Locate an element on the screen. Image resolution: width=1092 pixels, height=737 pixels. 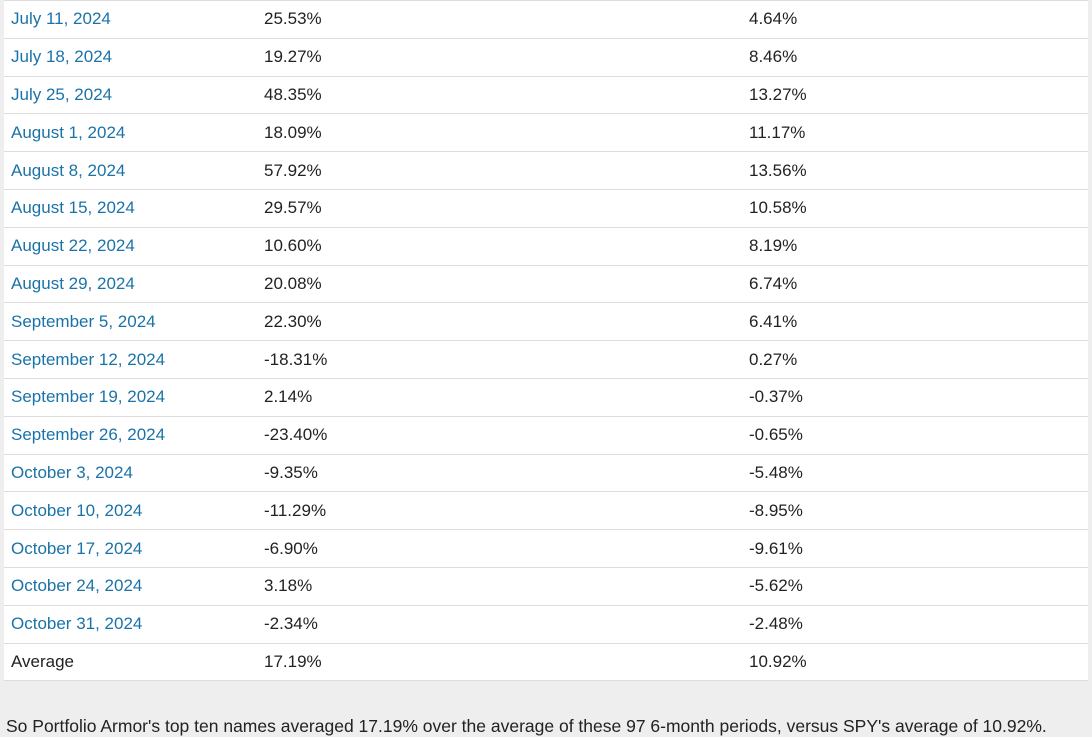
table-row: August 22, 2024 10.60% 8.19% is located at coordinates (546, 246).